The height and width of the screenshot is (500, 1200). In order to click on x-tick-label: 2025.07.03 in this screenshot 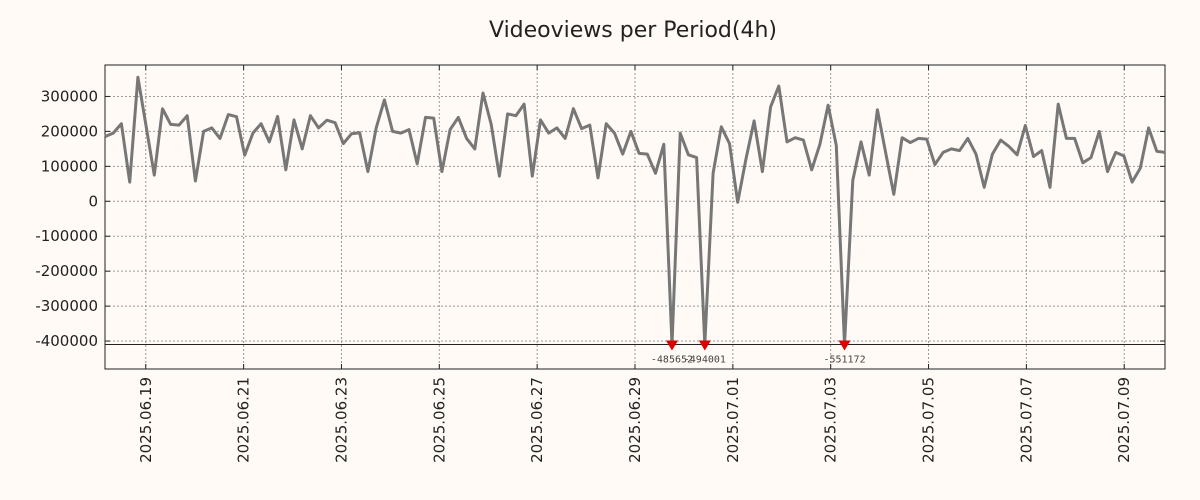, I will do `click(831, 420)`.